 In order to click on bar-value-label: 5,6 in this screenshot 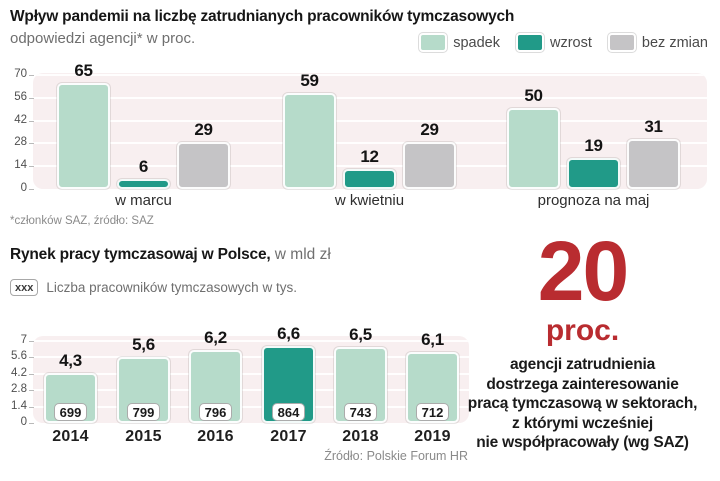, I will do `click(143, 345)`.